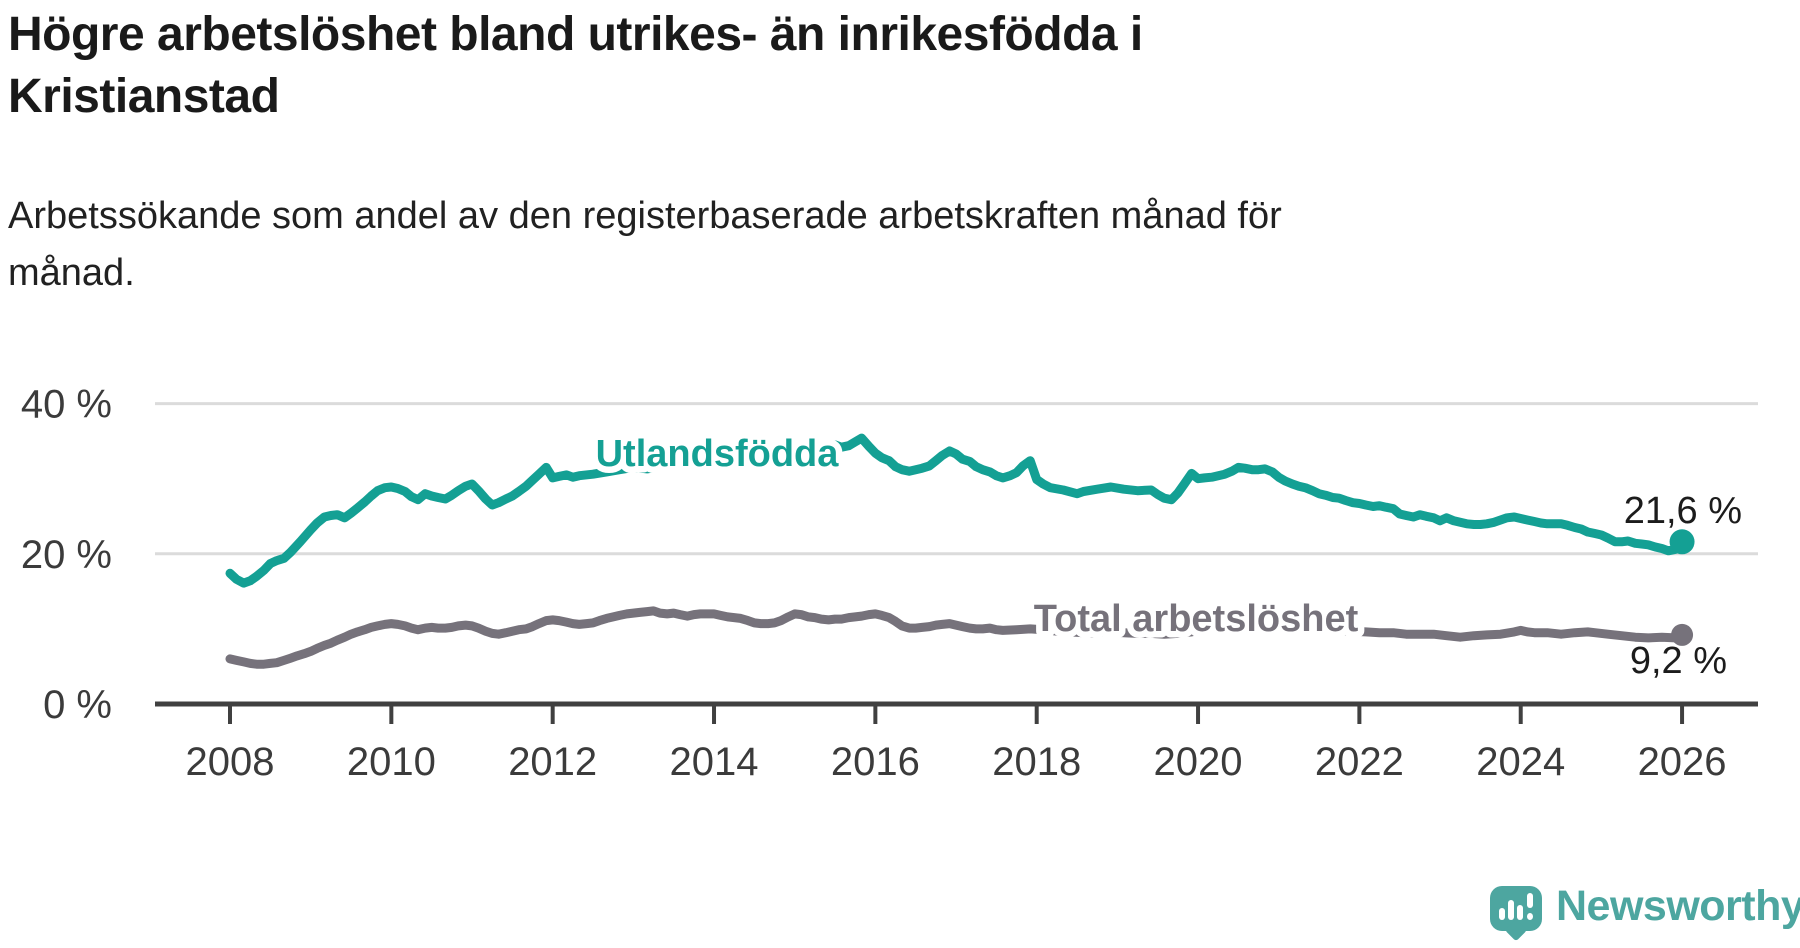 This screenshot has width=1800, height=948. I want to click on x-axis-tick-label: 2020, so click(1198, 762).